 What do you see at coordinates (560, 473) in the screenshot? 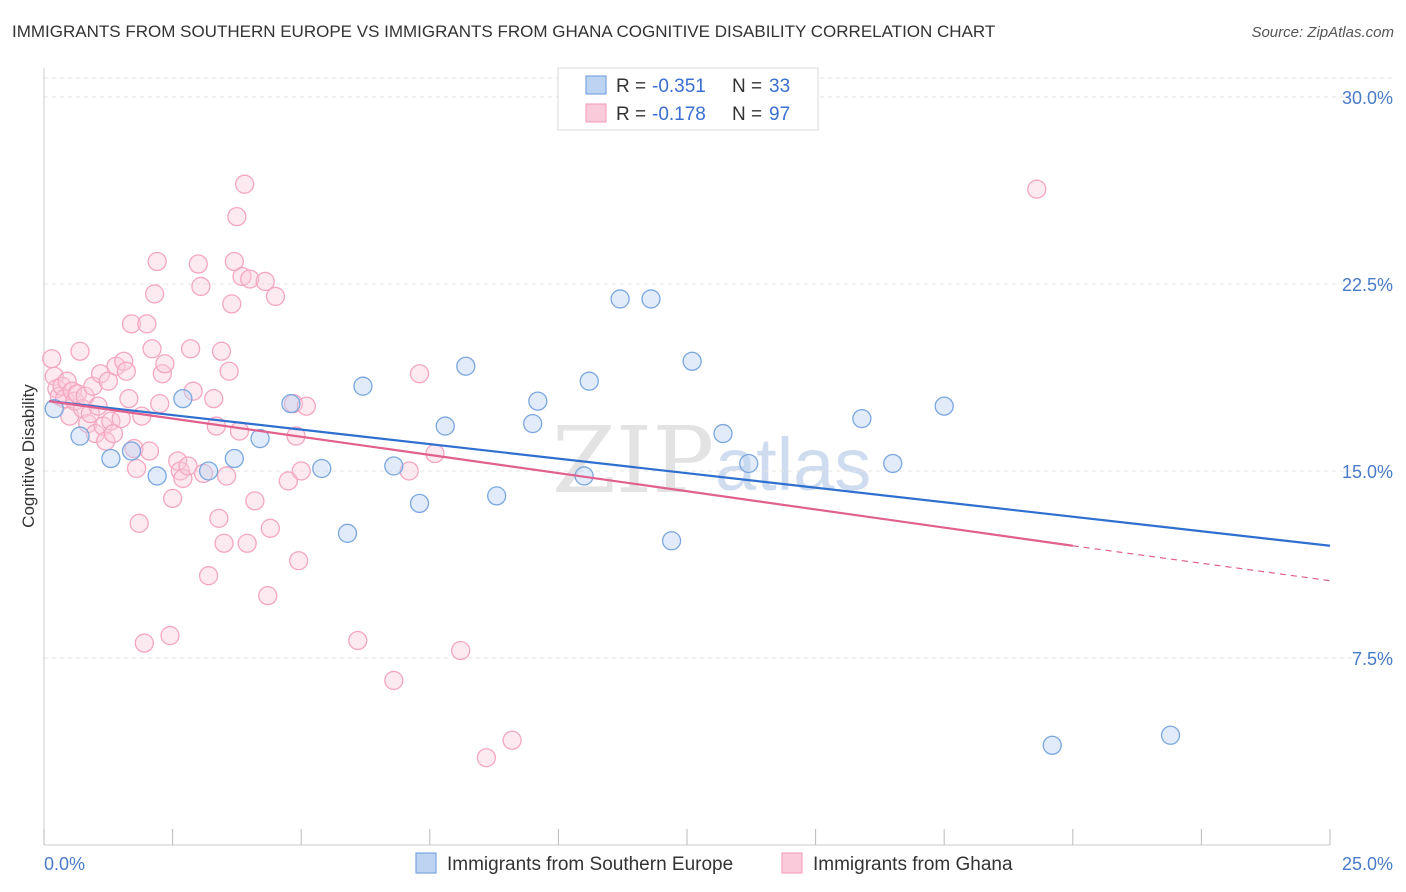
I see `ghana-trend-line` at bounding box center [560, 473].